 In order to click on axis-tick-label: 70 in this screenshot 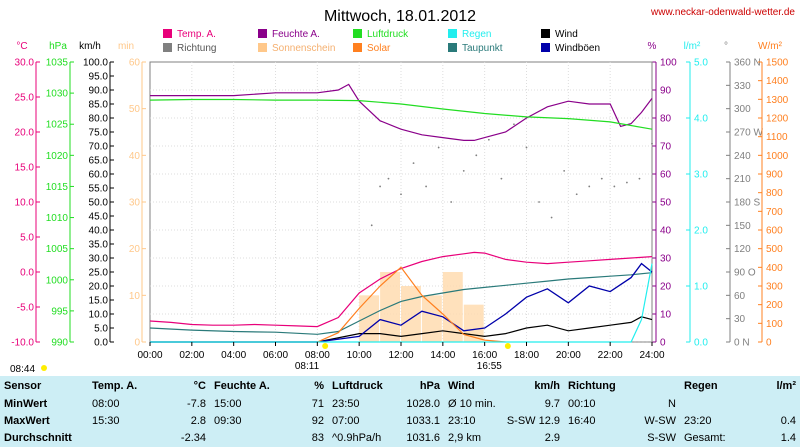, I will do `click(666, 147)`.